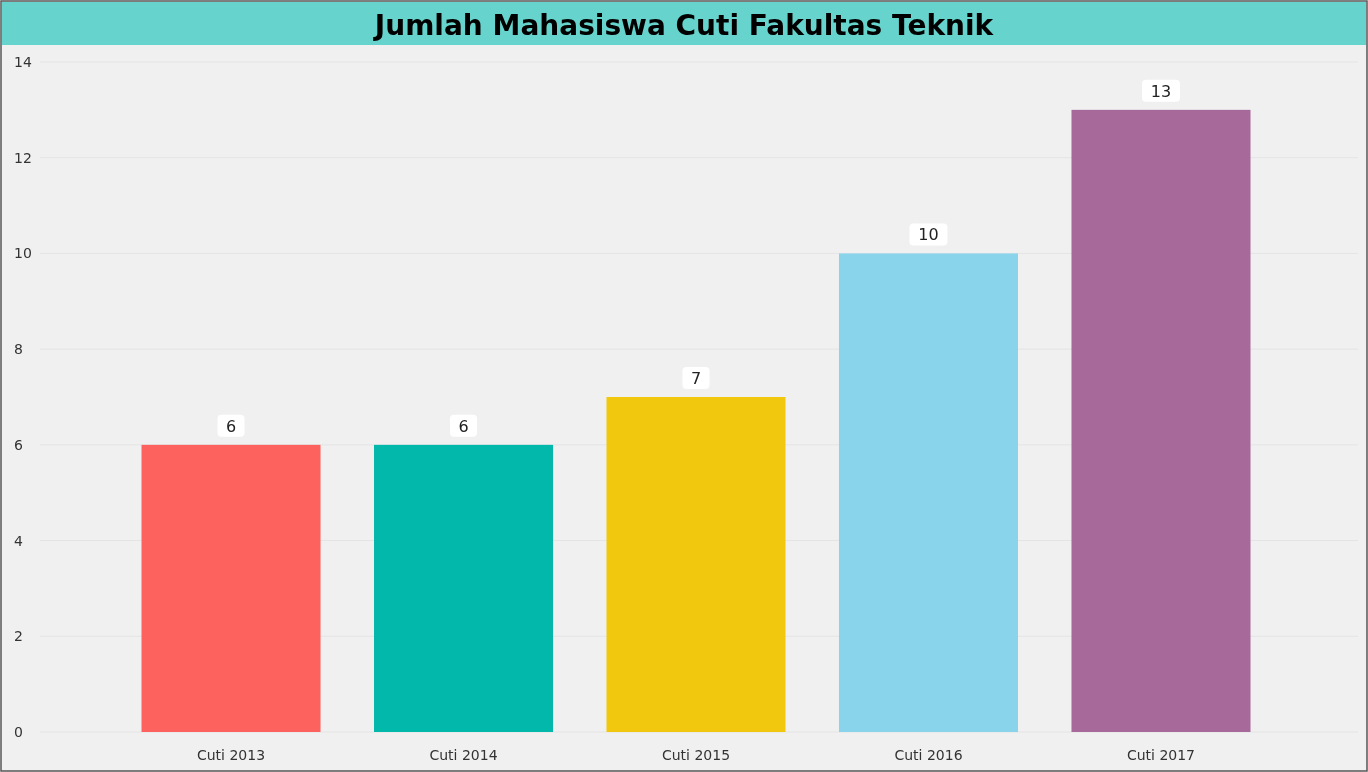 The height and width of the screenshot is (772, 1368). What do you see at coordinates (18, 349) in the screenshot?
I see `y-tick-label: 8` at bounding box center [18, 349].